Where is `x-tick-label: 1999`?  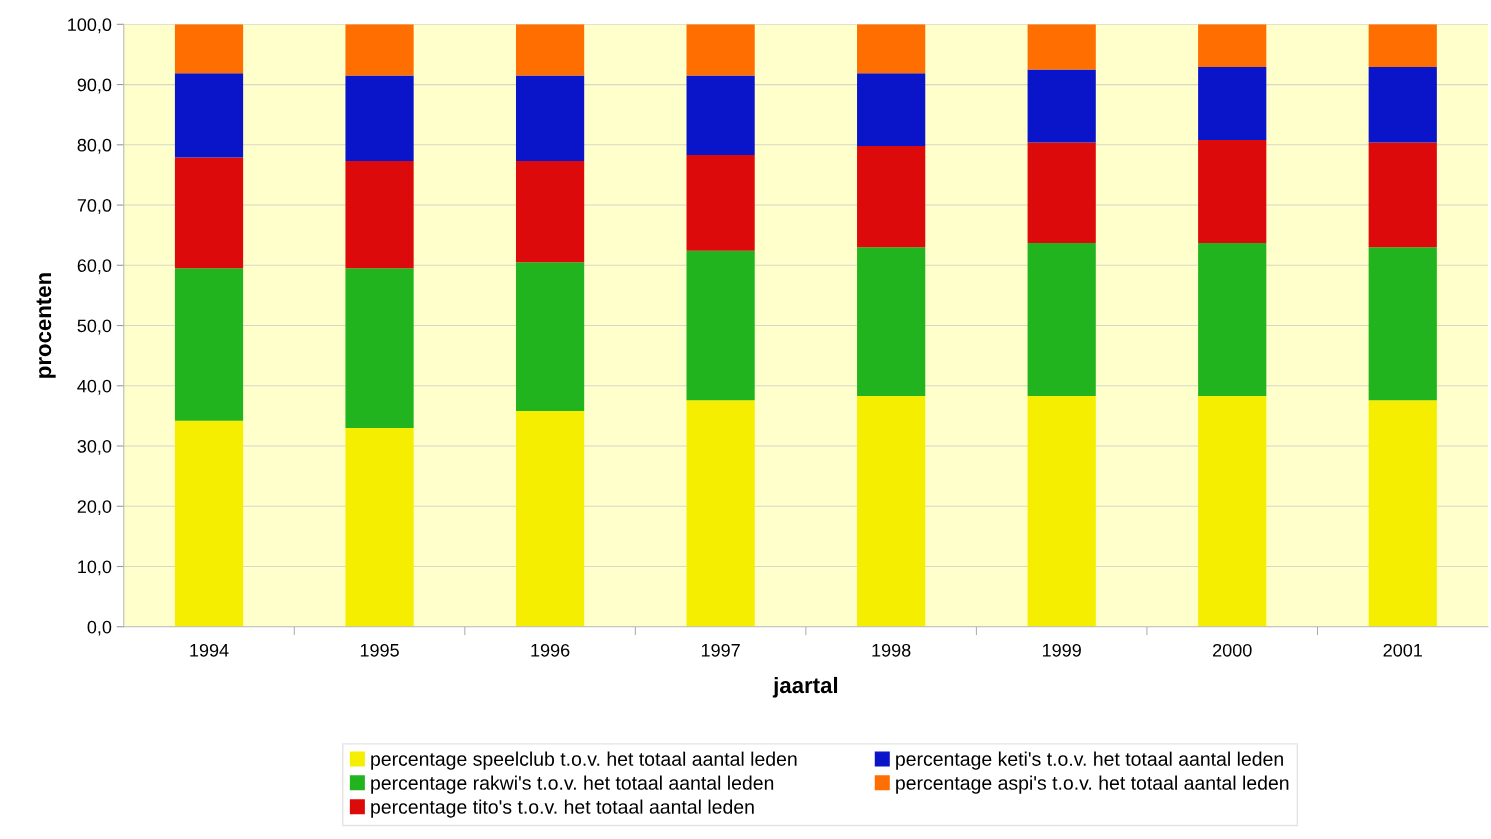 x-tick-label: 1999 is located at coordinates (1061, 650).